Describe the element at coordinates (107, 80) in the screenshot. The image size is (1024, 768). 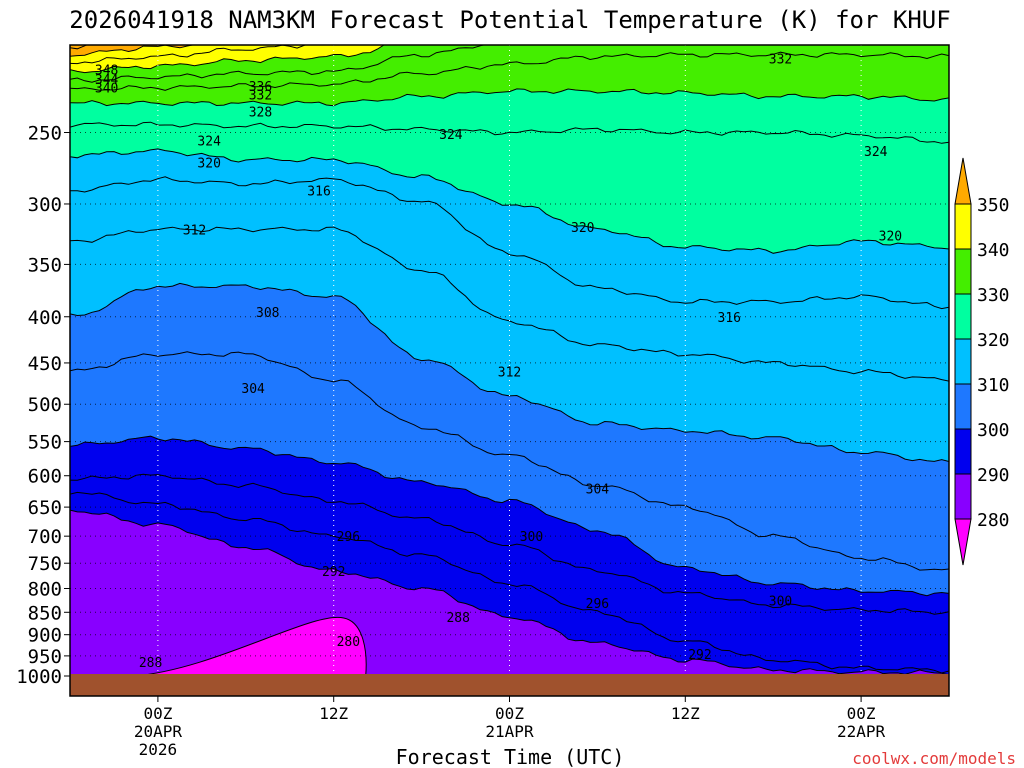
I see `contour-label-344: 344` at that location.